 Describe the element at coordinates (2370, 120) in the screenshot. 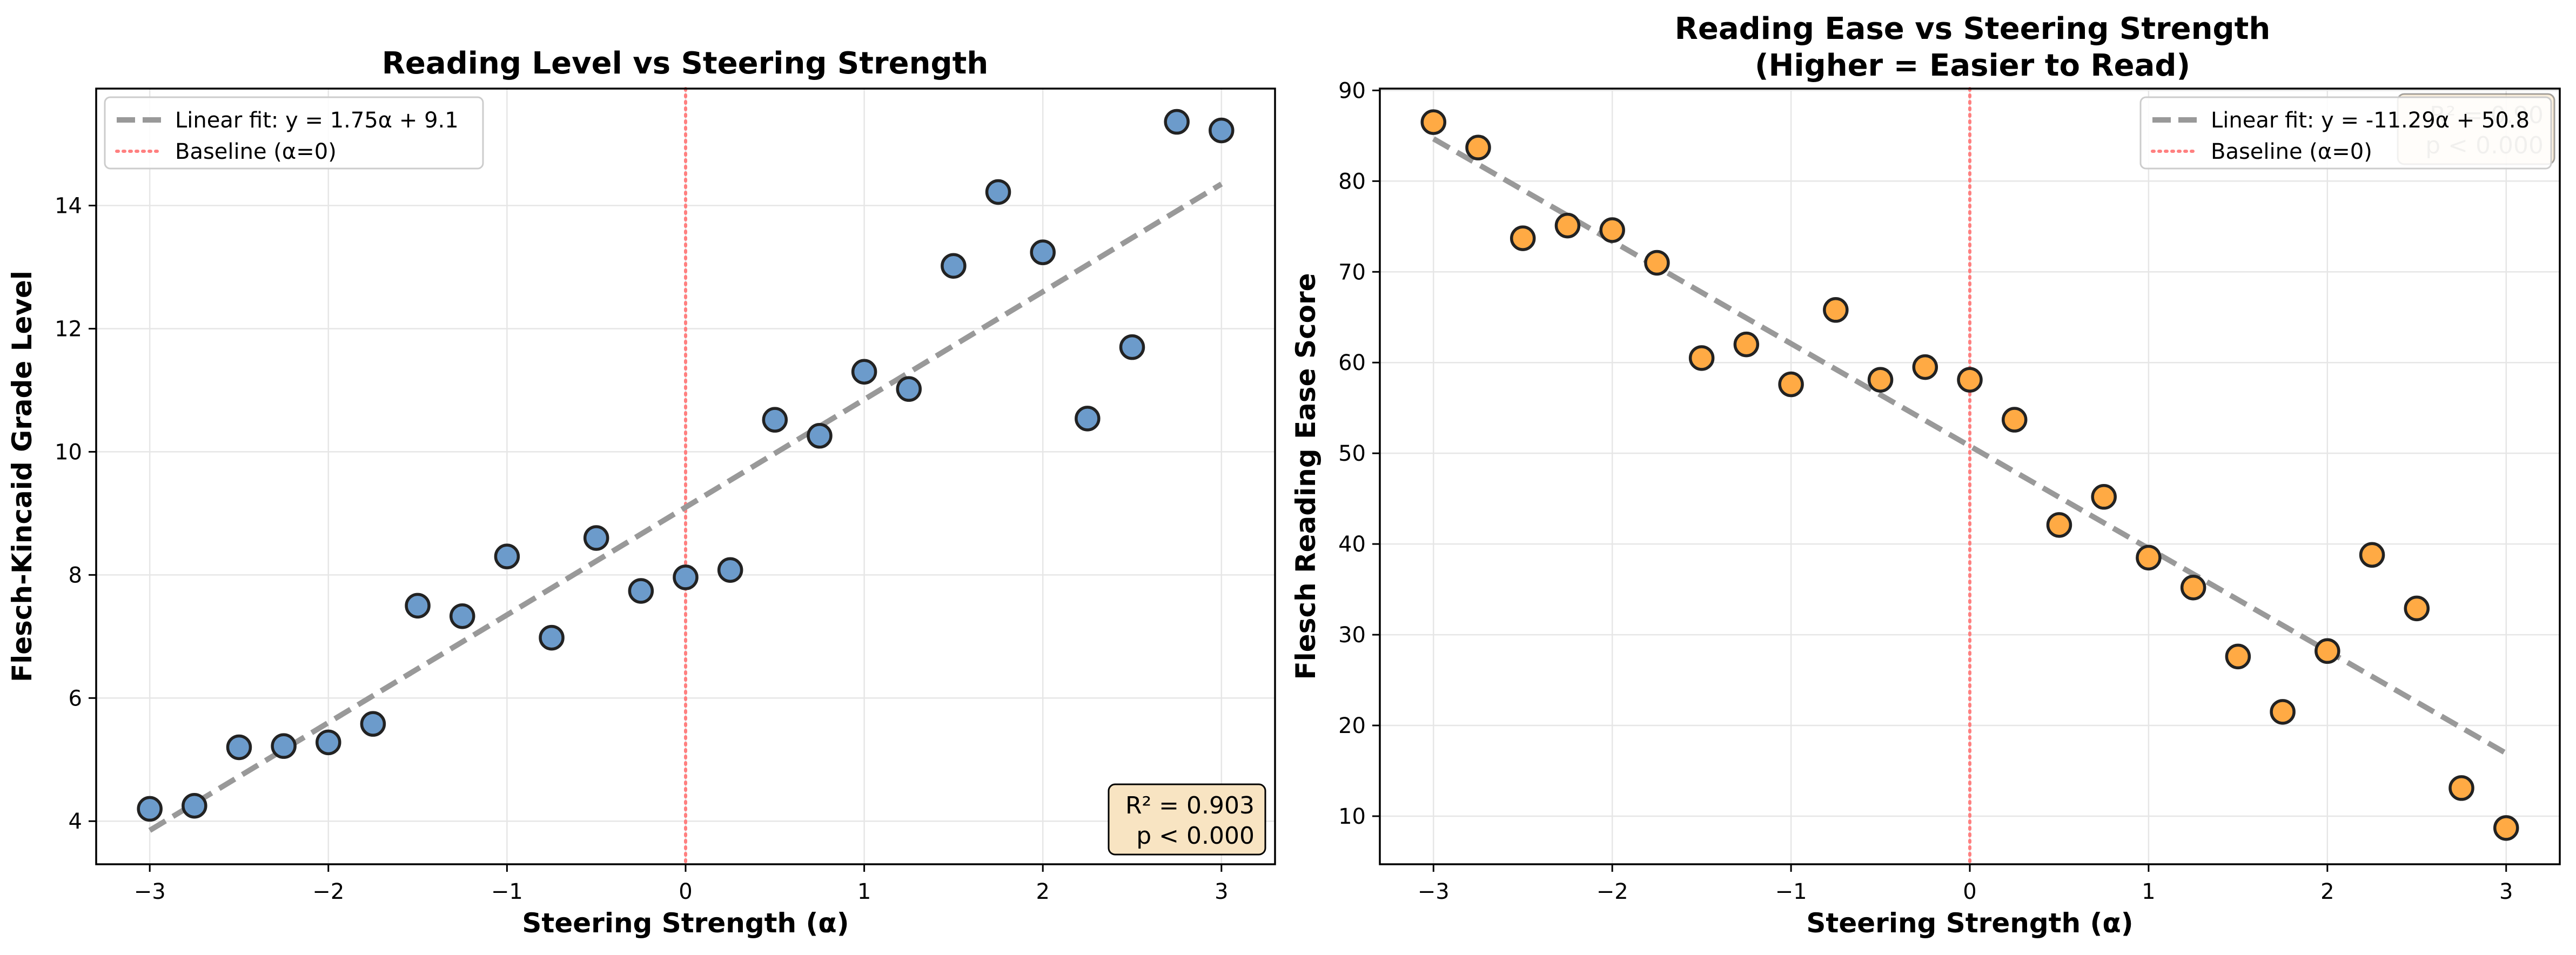

I see `legend-fit-label: Linear fit: y = -11.29α + 50.8` at that location.